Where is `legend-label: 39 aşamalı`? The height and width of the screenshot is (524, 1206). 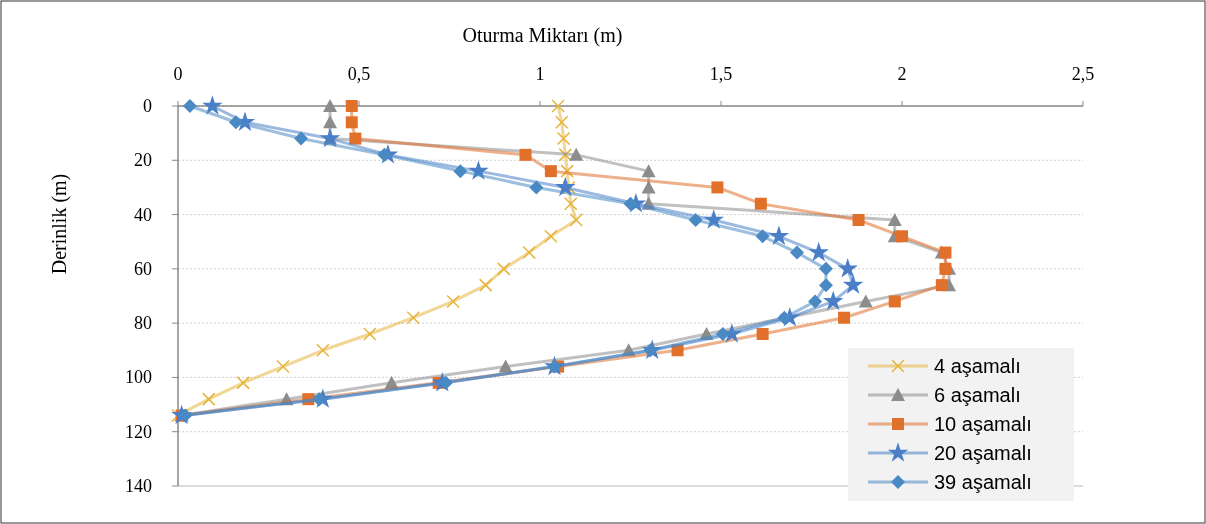 legend-label: 39 aşamalı is located at coordinates (983, 482).